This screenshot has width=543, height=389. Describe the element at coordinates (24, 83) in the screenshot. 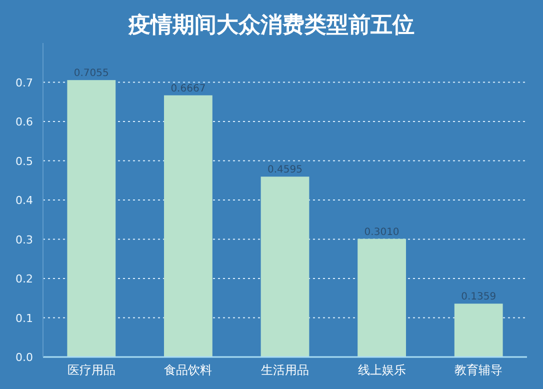

I see `y-tick-label: 0.7` at that location.